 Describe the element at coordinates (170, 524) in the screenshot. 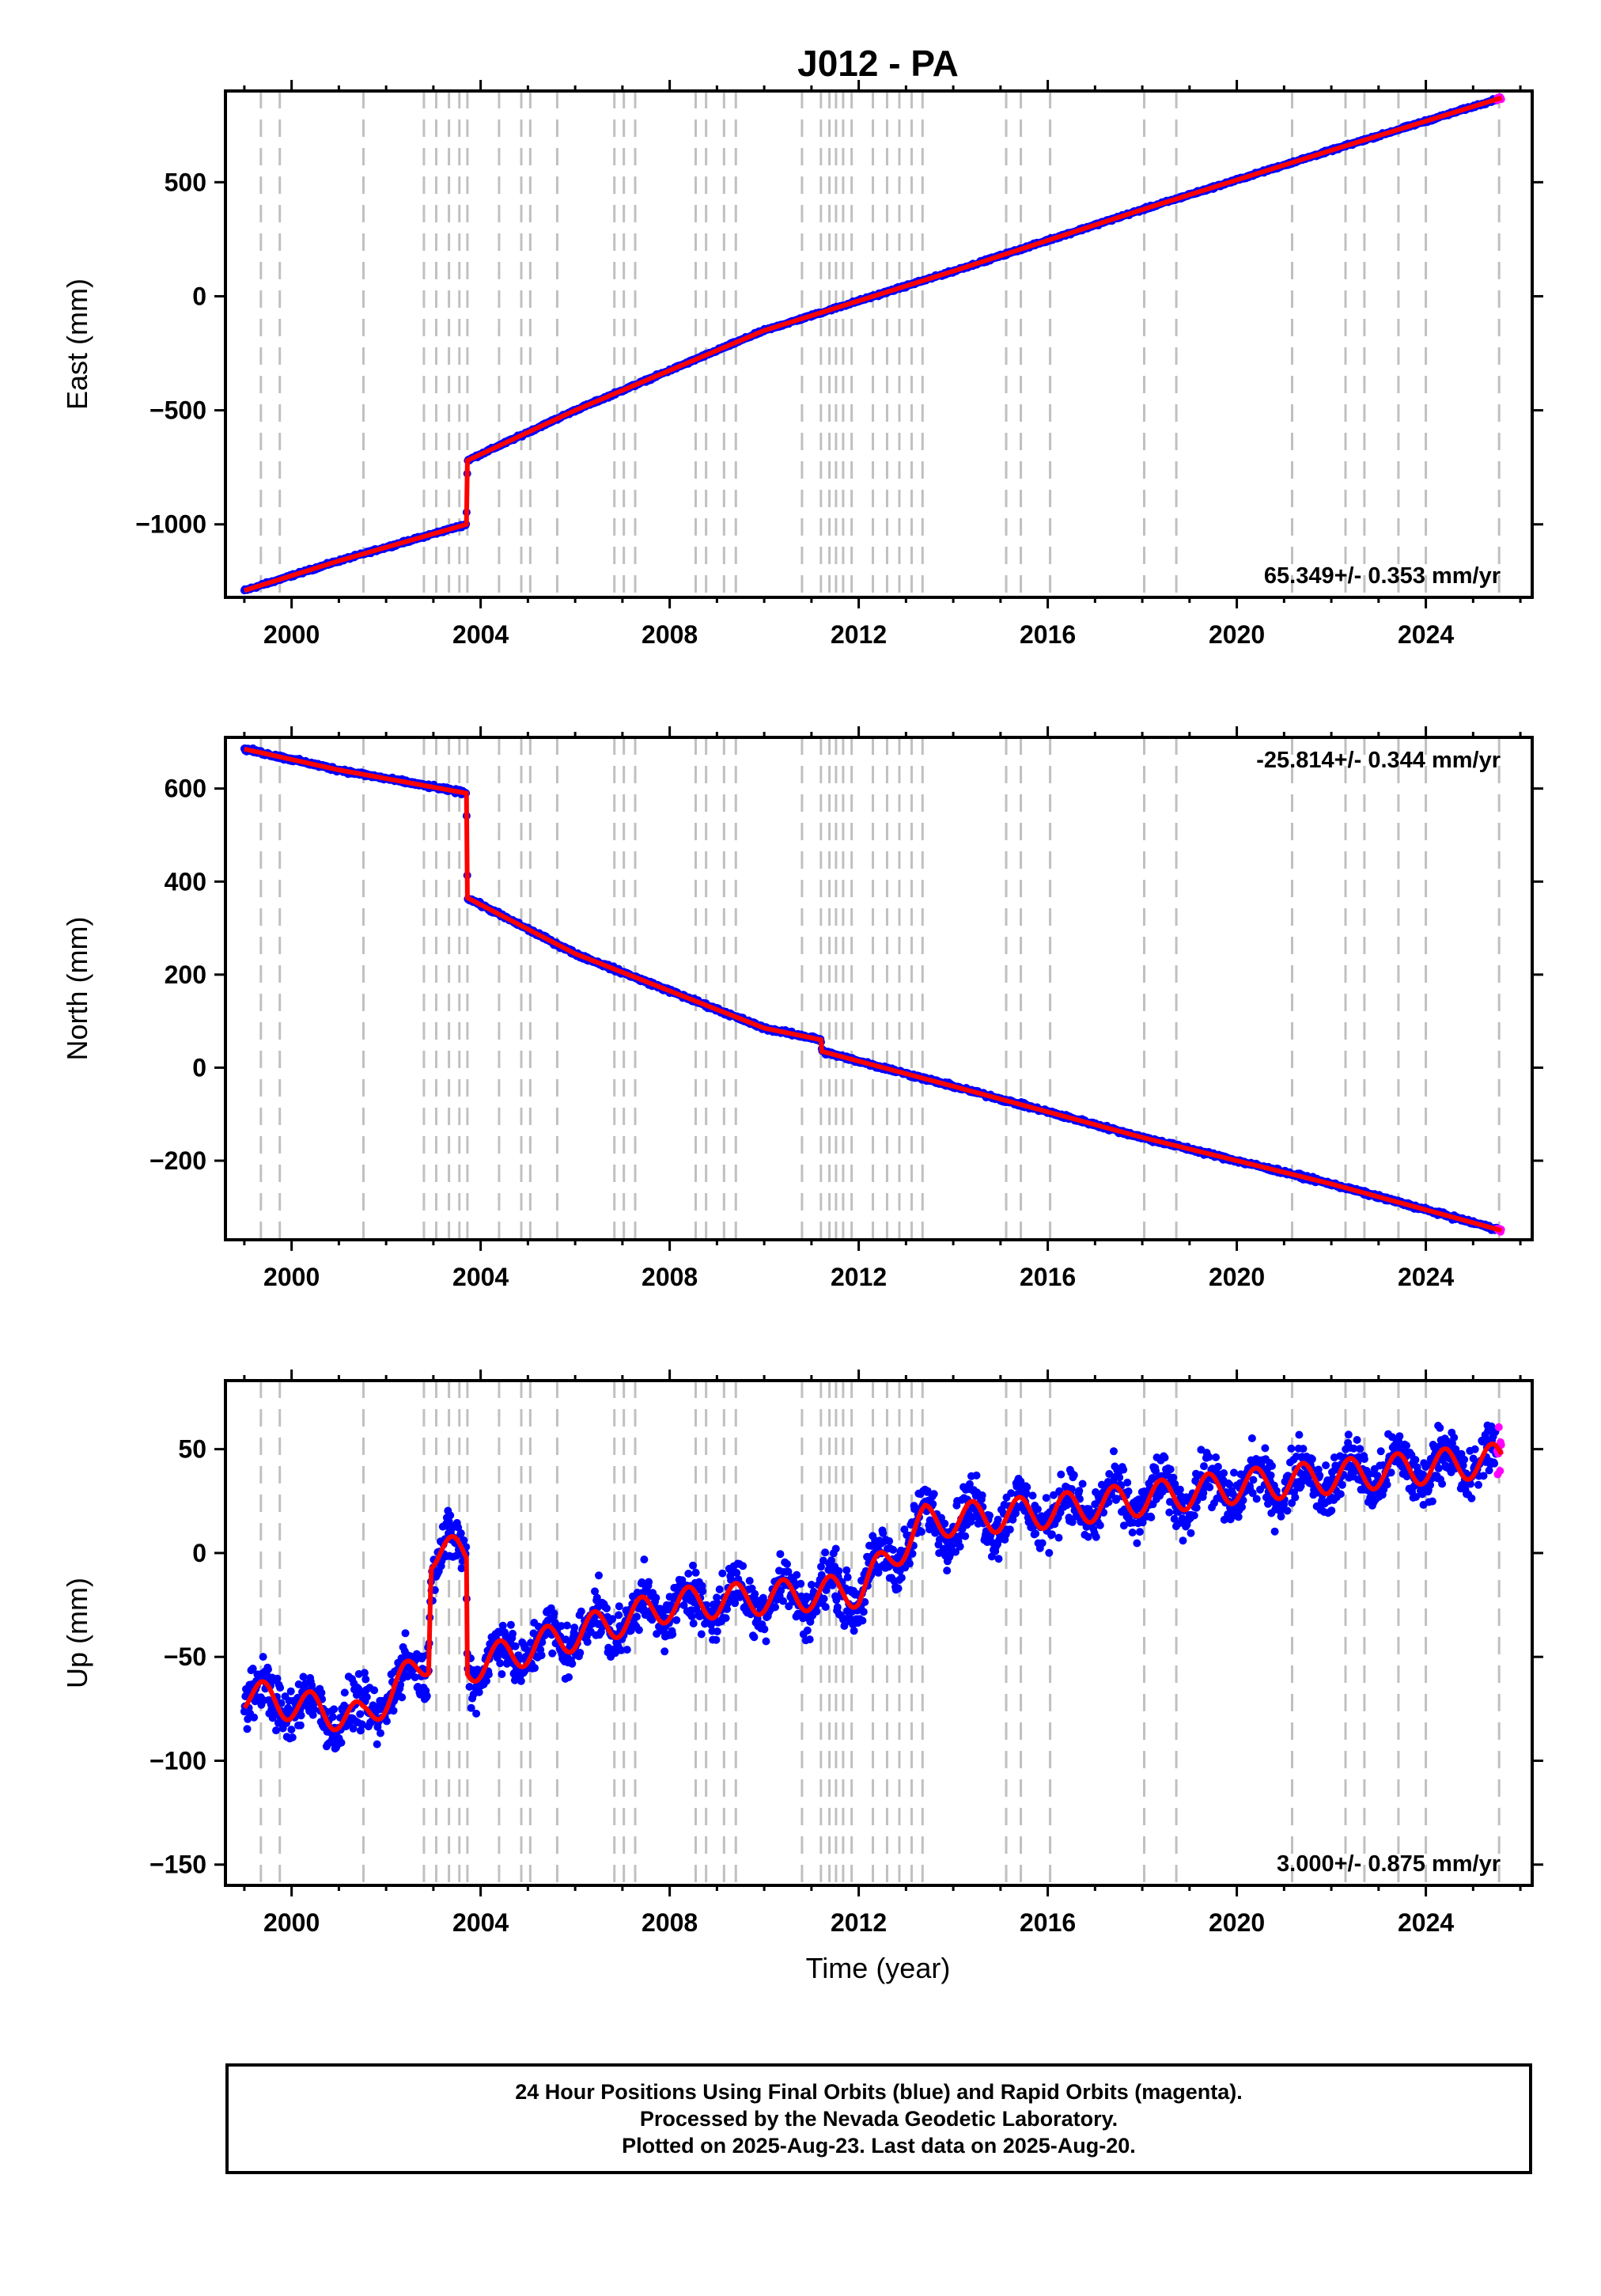

I see `y-tick-label: −1000` at that location.